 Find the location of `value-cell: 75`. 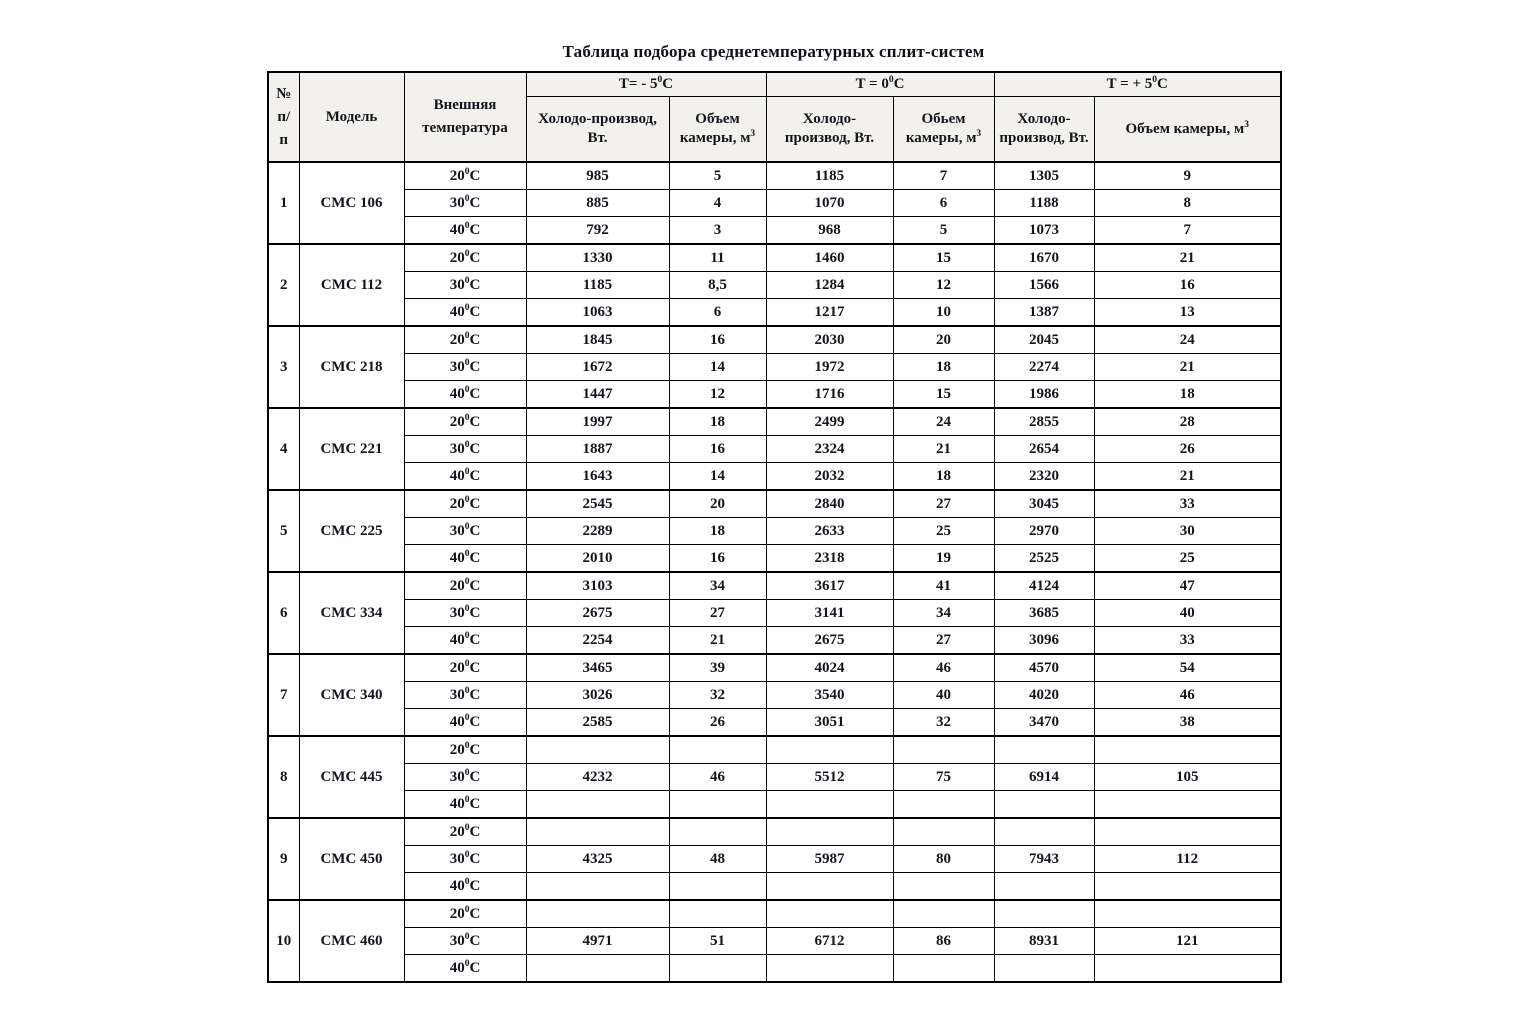

value-cell: 75 is located at coordinates (943, 777).